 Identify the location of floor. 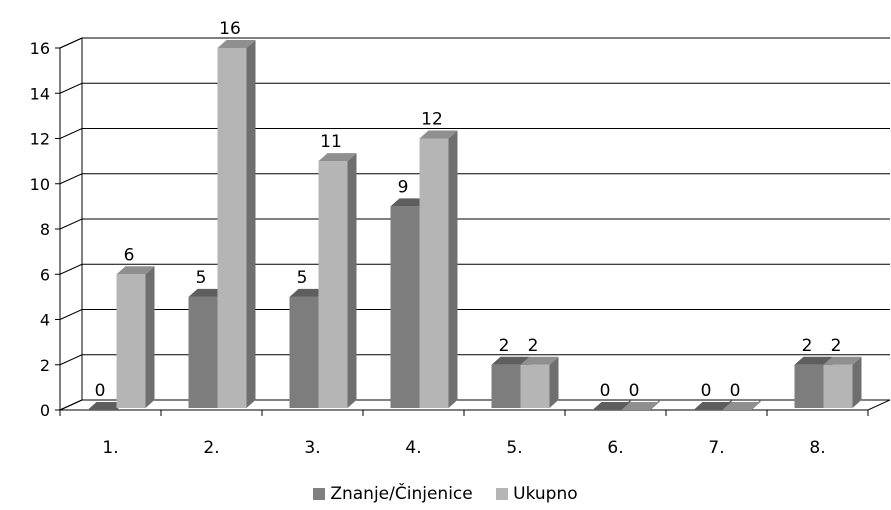
(475, 405).